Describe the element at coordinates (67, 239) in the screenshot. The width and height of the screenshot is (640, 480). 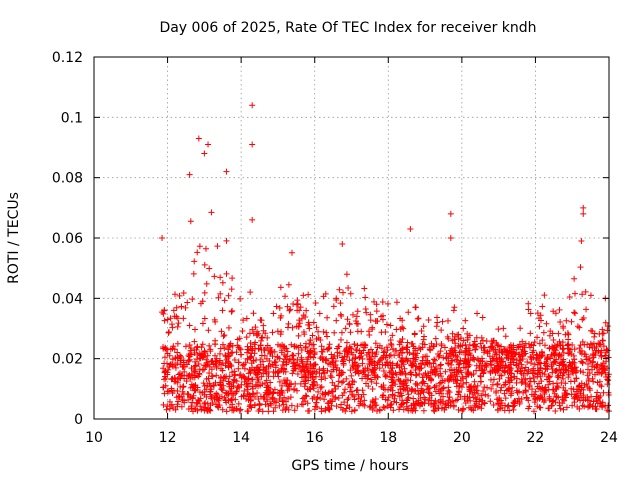
I see `y-tick-labels: 0 0.02 0.04 0.06 0.08 0.1 0.12` at that location.